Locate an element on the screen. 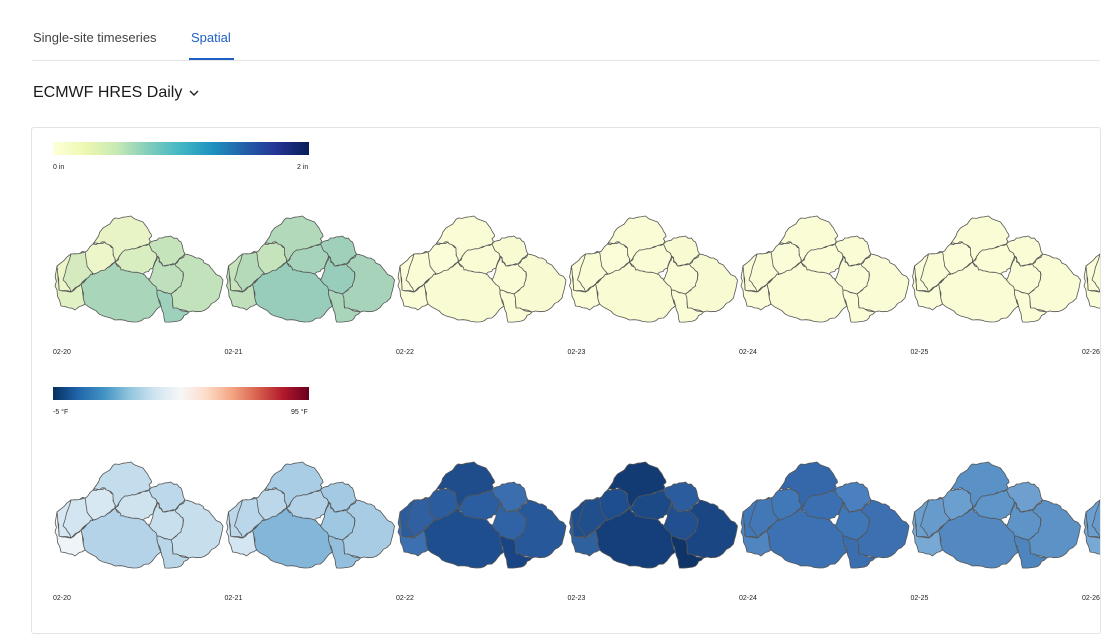  active-tab-indicator is located at coordinates (211, 59).